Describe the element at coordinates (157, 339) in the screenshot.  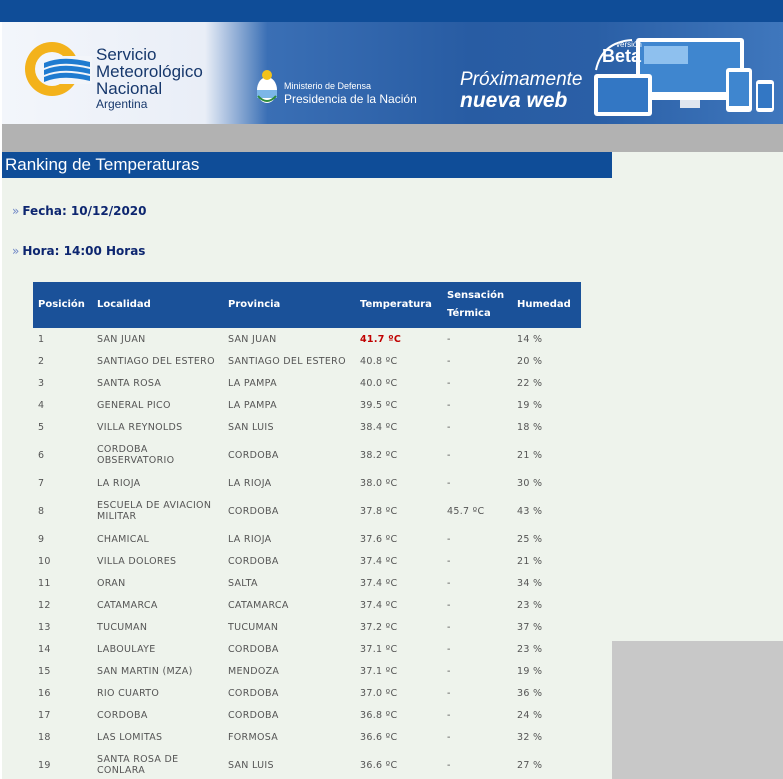
I see `cell-localidad: SAN JUAN` at that location.